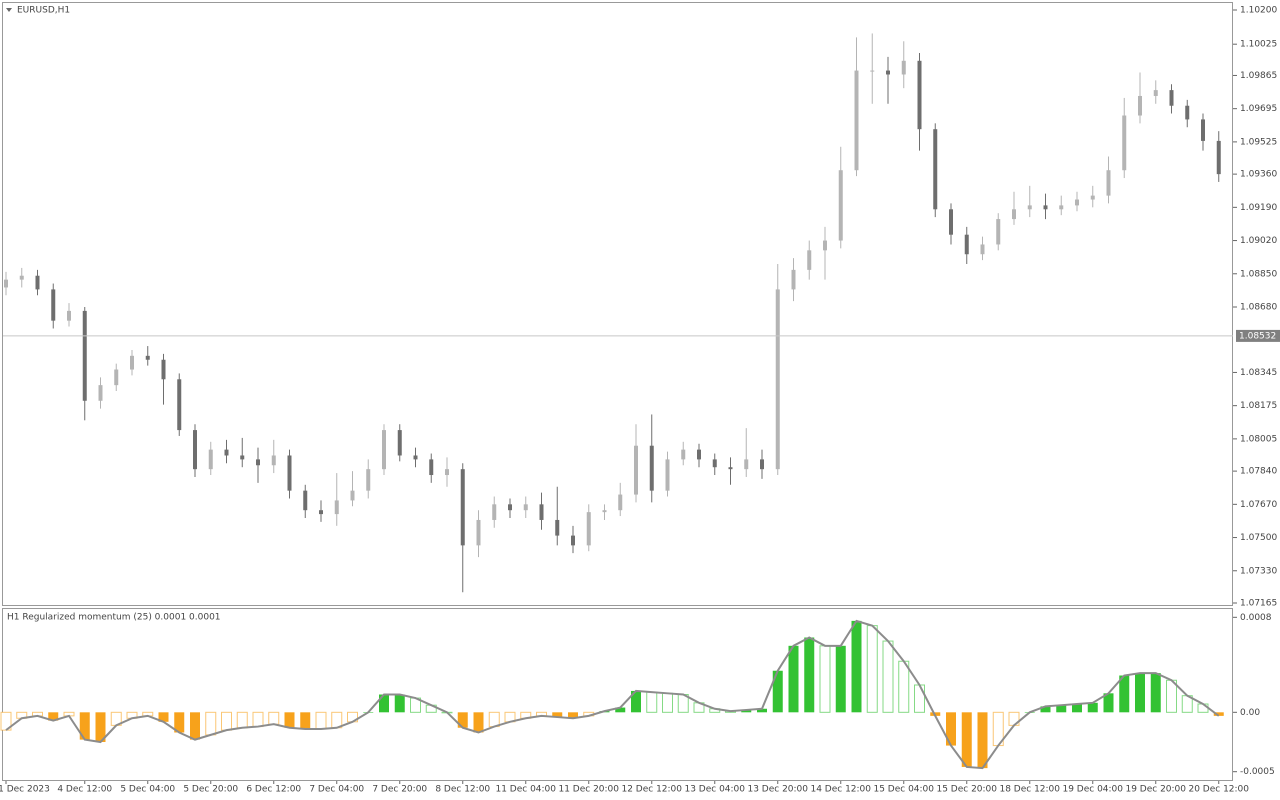 This screenshot has width=1280, height=800. Describe the element at coordinates (25, 790) in the screenshot. I see `x-tick-label: 1 Dec 2023` at that location.